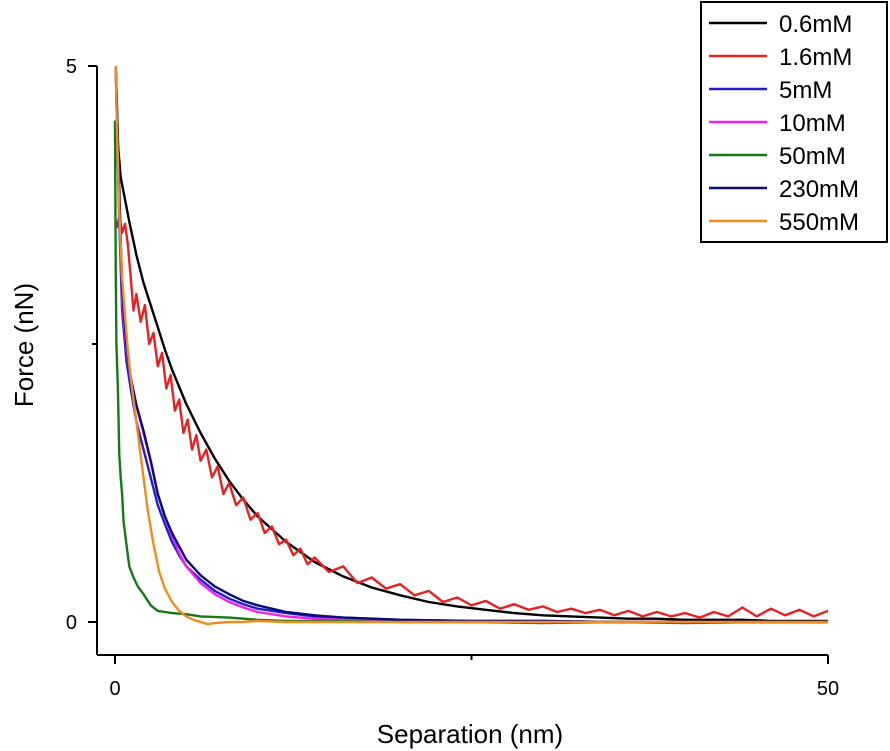  I want to click on legend-label-50mM: 50mM, so click(812, 156).